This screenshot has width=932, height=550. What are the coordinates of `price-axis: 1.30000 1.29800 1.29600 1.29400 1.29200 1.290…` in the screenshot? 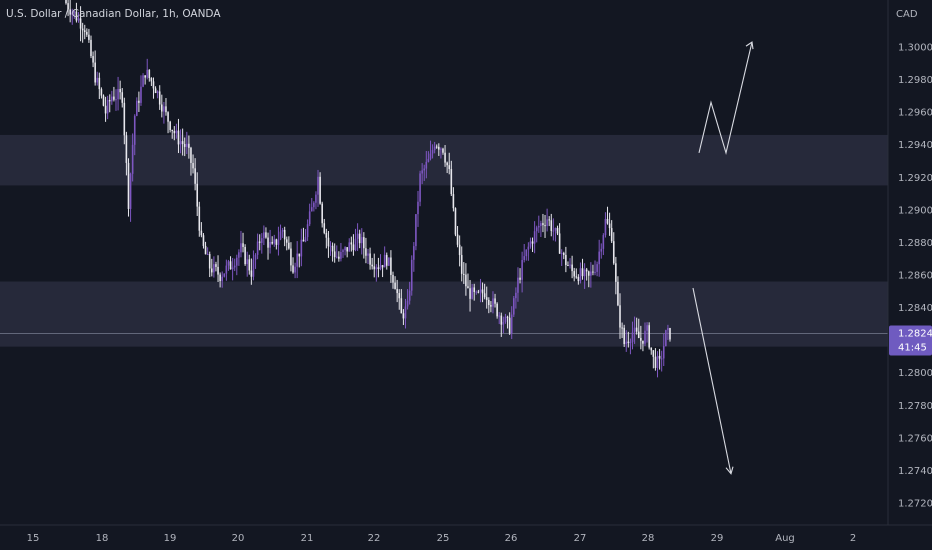 It's located at (915, 276).